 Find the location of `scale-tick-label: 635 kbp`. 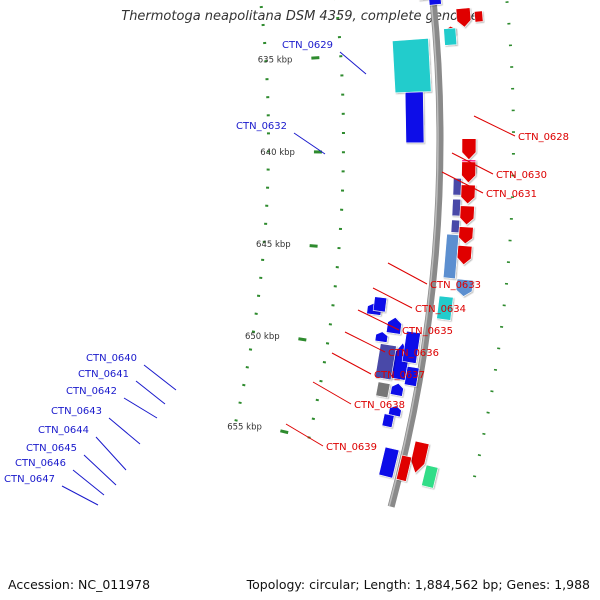

scale-tick-label: 635 kbp is located at coordinates (275, 60).